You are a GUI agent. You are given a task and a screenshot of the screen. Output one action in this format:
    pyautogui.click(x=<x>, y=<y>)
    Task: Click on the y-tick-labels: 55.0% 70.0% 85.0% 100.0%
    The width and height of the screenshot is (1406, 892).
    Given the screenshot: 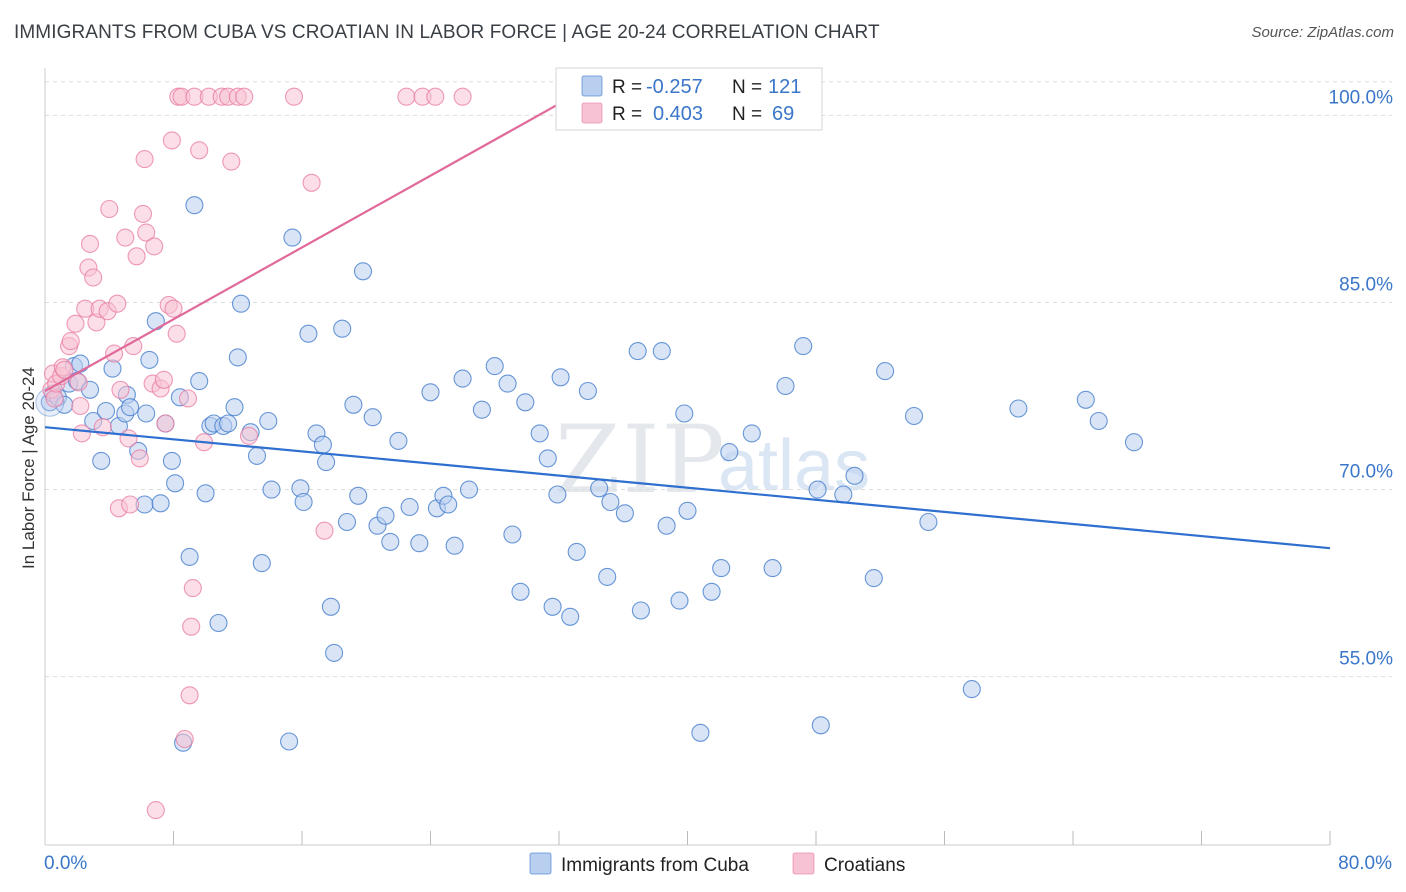 What is the action you would take?
    pyautogui.click(x=1361, y=378)
    